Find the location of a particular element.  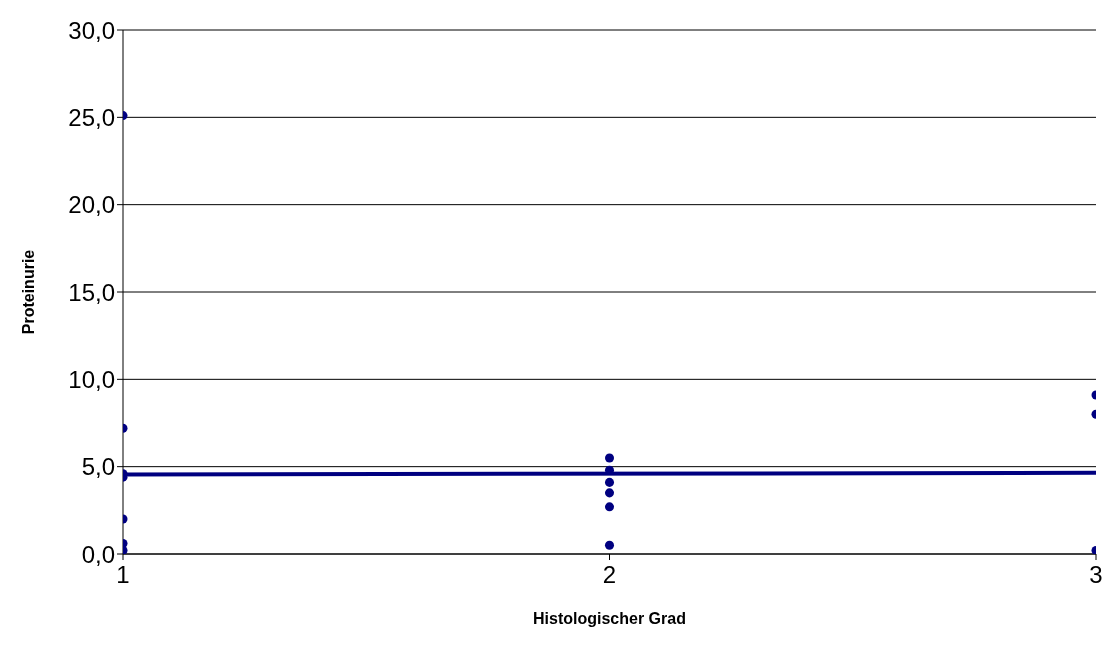

x-tick-label: 2 is located at coordinates (609, 575).